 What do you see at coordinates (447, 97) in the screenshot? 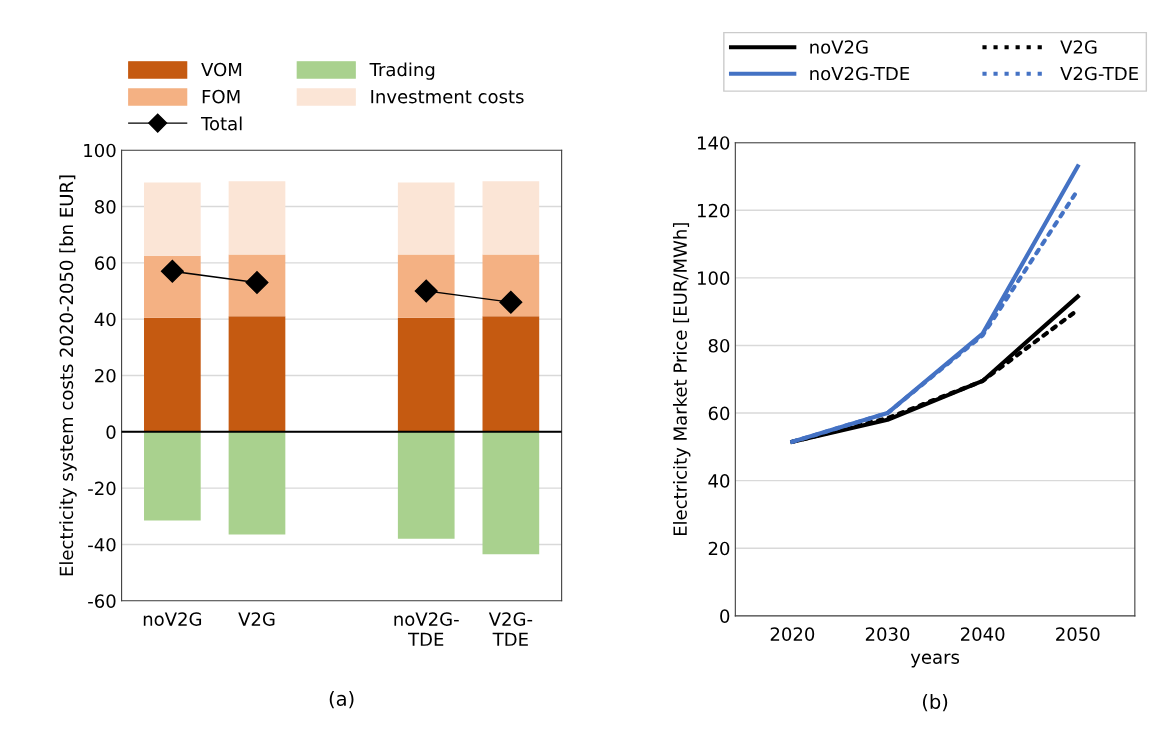
I see `legend-label: Investment costs` at bounding box center [447, 97].